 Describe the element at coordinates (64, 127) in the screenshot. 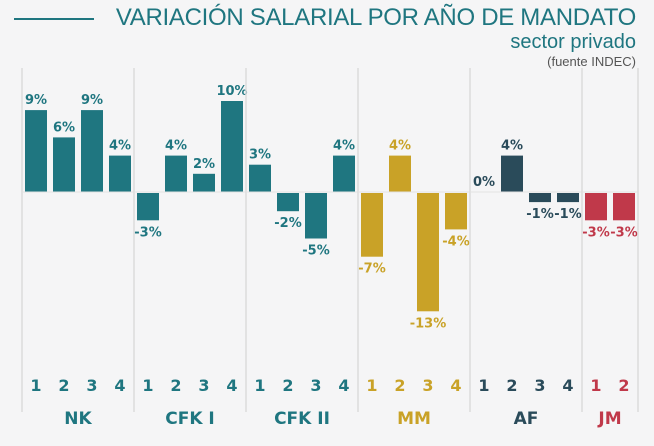

I see `data-label: 6%` at that location.